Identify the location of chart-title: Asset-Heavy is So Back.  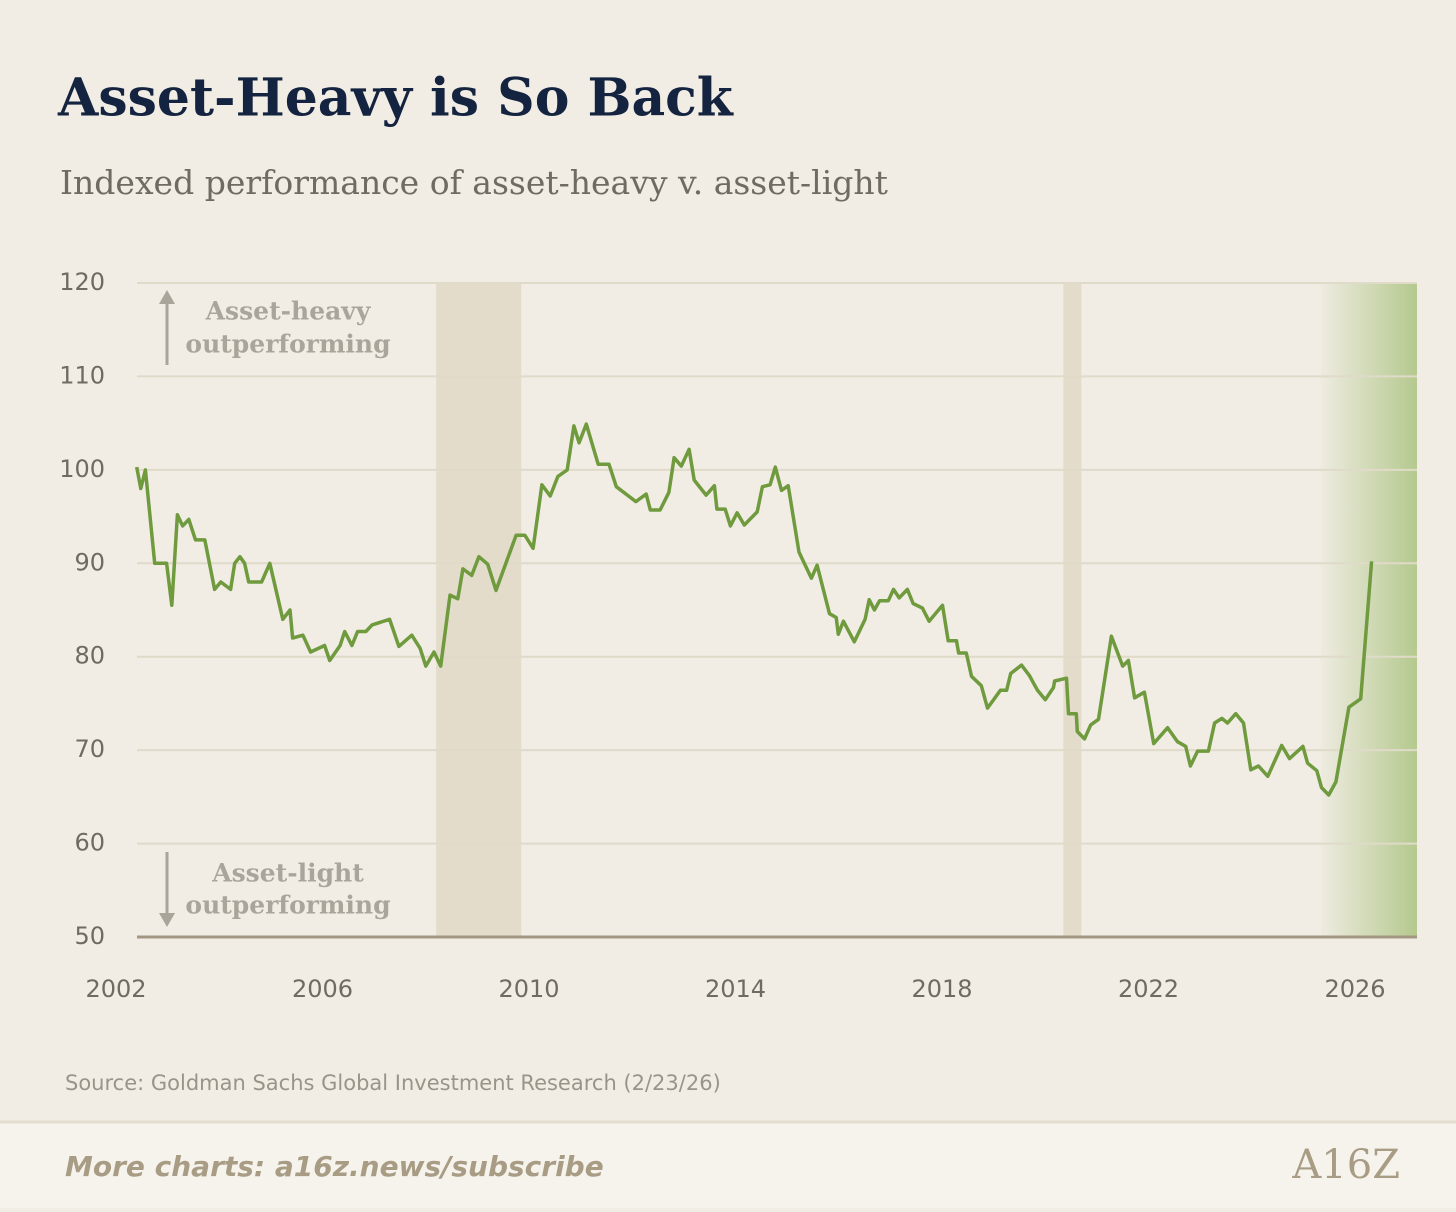
(395, 98).